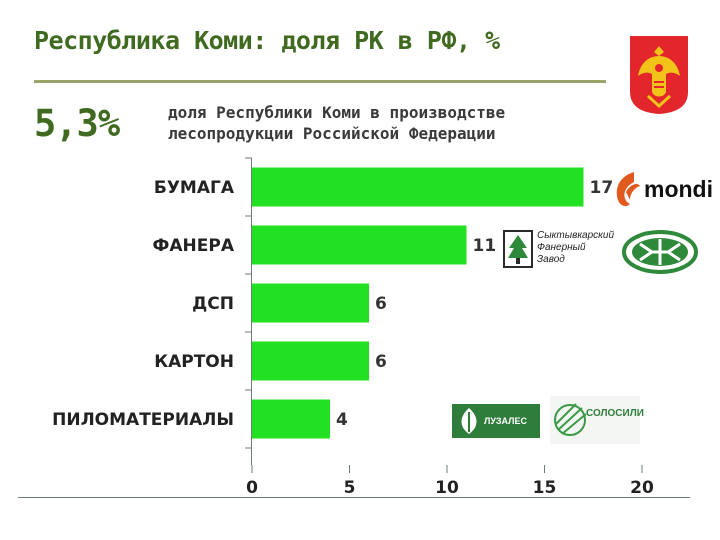  I want to click on data-label: 11, so click(485, 246).